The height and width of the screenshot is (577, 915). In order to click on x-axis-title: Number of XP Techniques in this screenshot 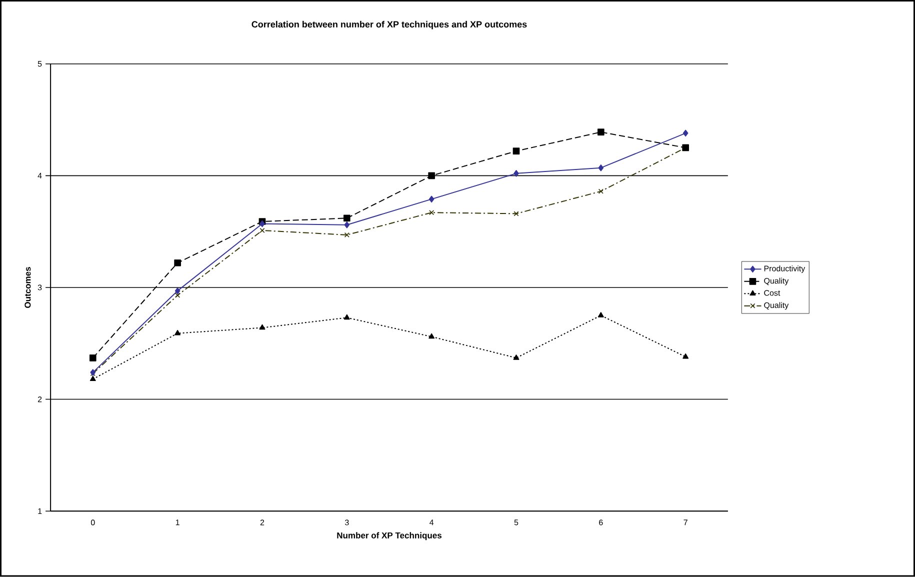, I will do `click(389, 536)`.